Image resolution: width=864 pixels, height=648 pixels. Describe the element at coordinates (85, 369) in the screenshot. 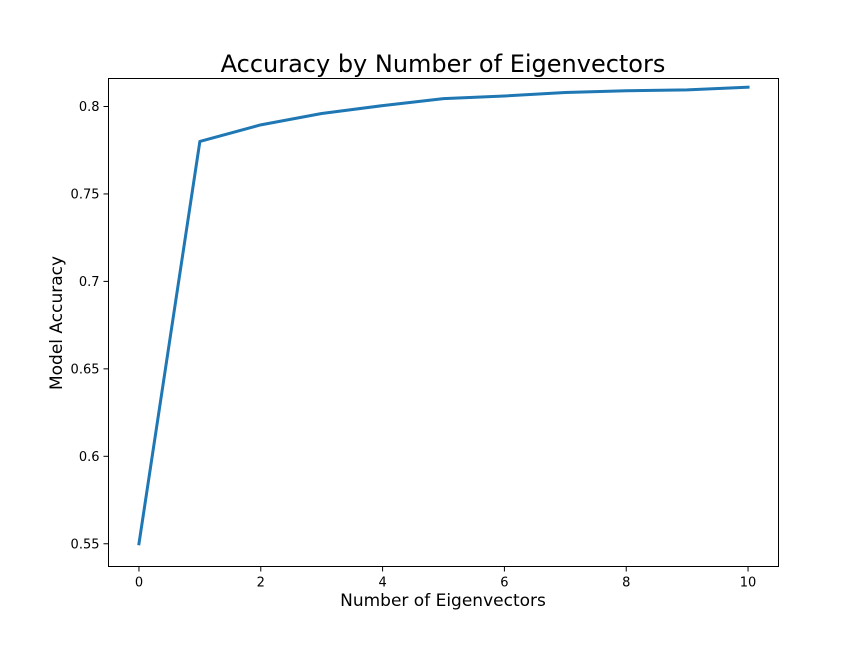

I see `y-tick-label: 0.65` at that location.